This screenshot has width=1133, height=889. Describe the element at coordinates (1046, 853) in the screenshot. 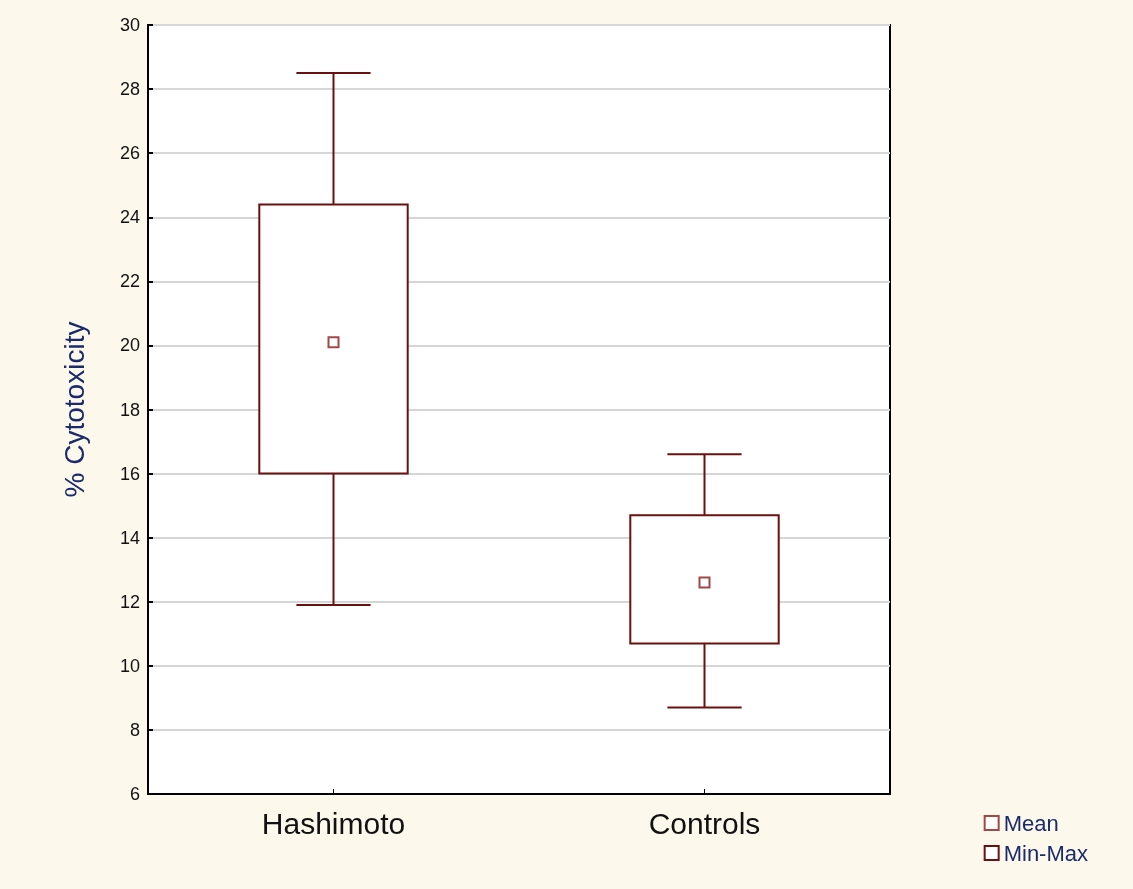

I see `legend-label: Min-Max` at that location.